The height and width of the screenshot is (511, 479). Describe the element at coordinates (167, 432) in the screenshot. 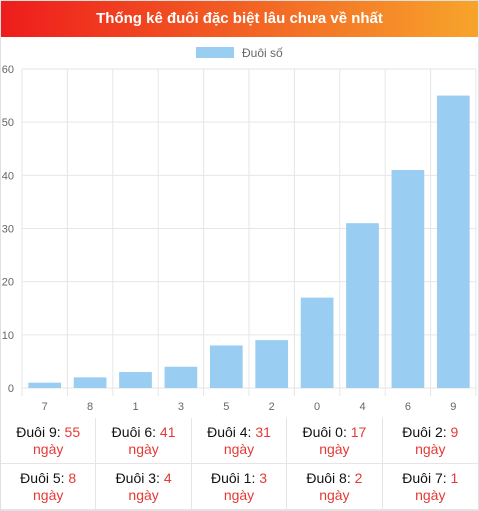

I see `stat-value: 41` at that location.